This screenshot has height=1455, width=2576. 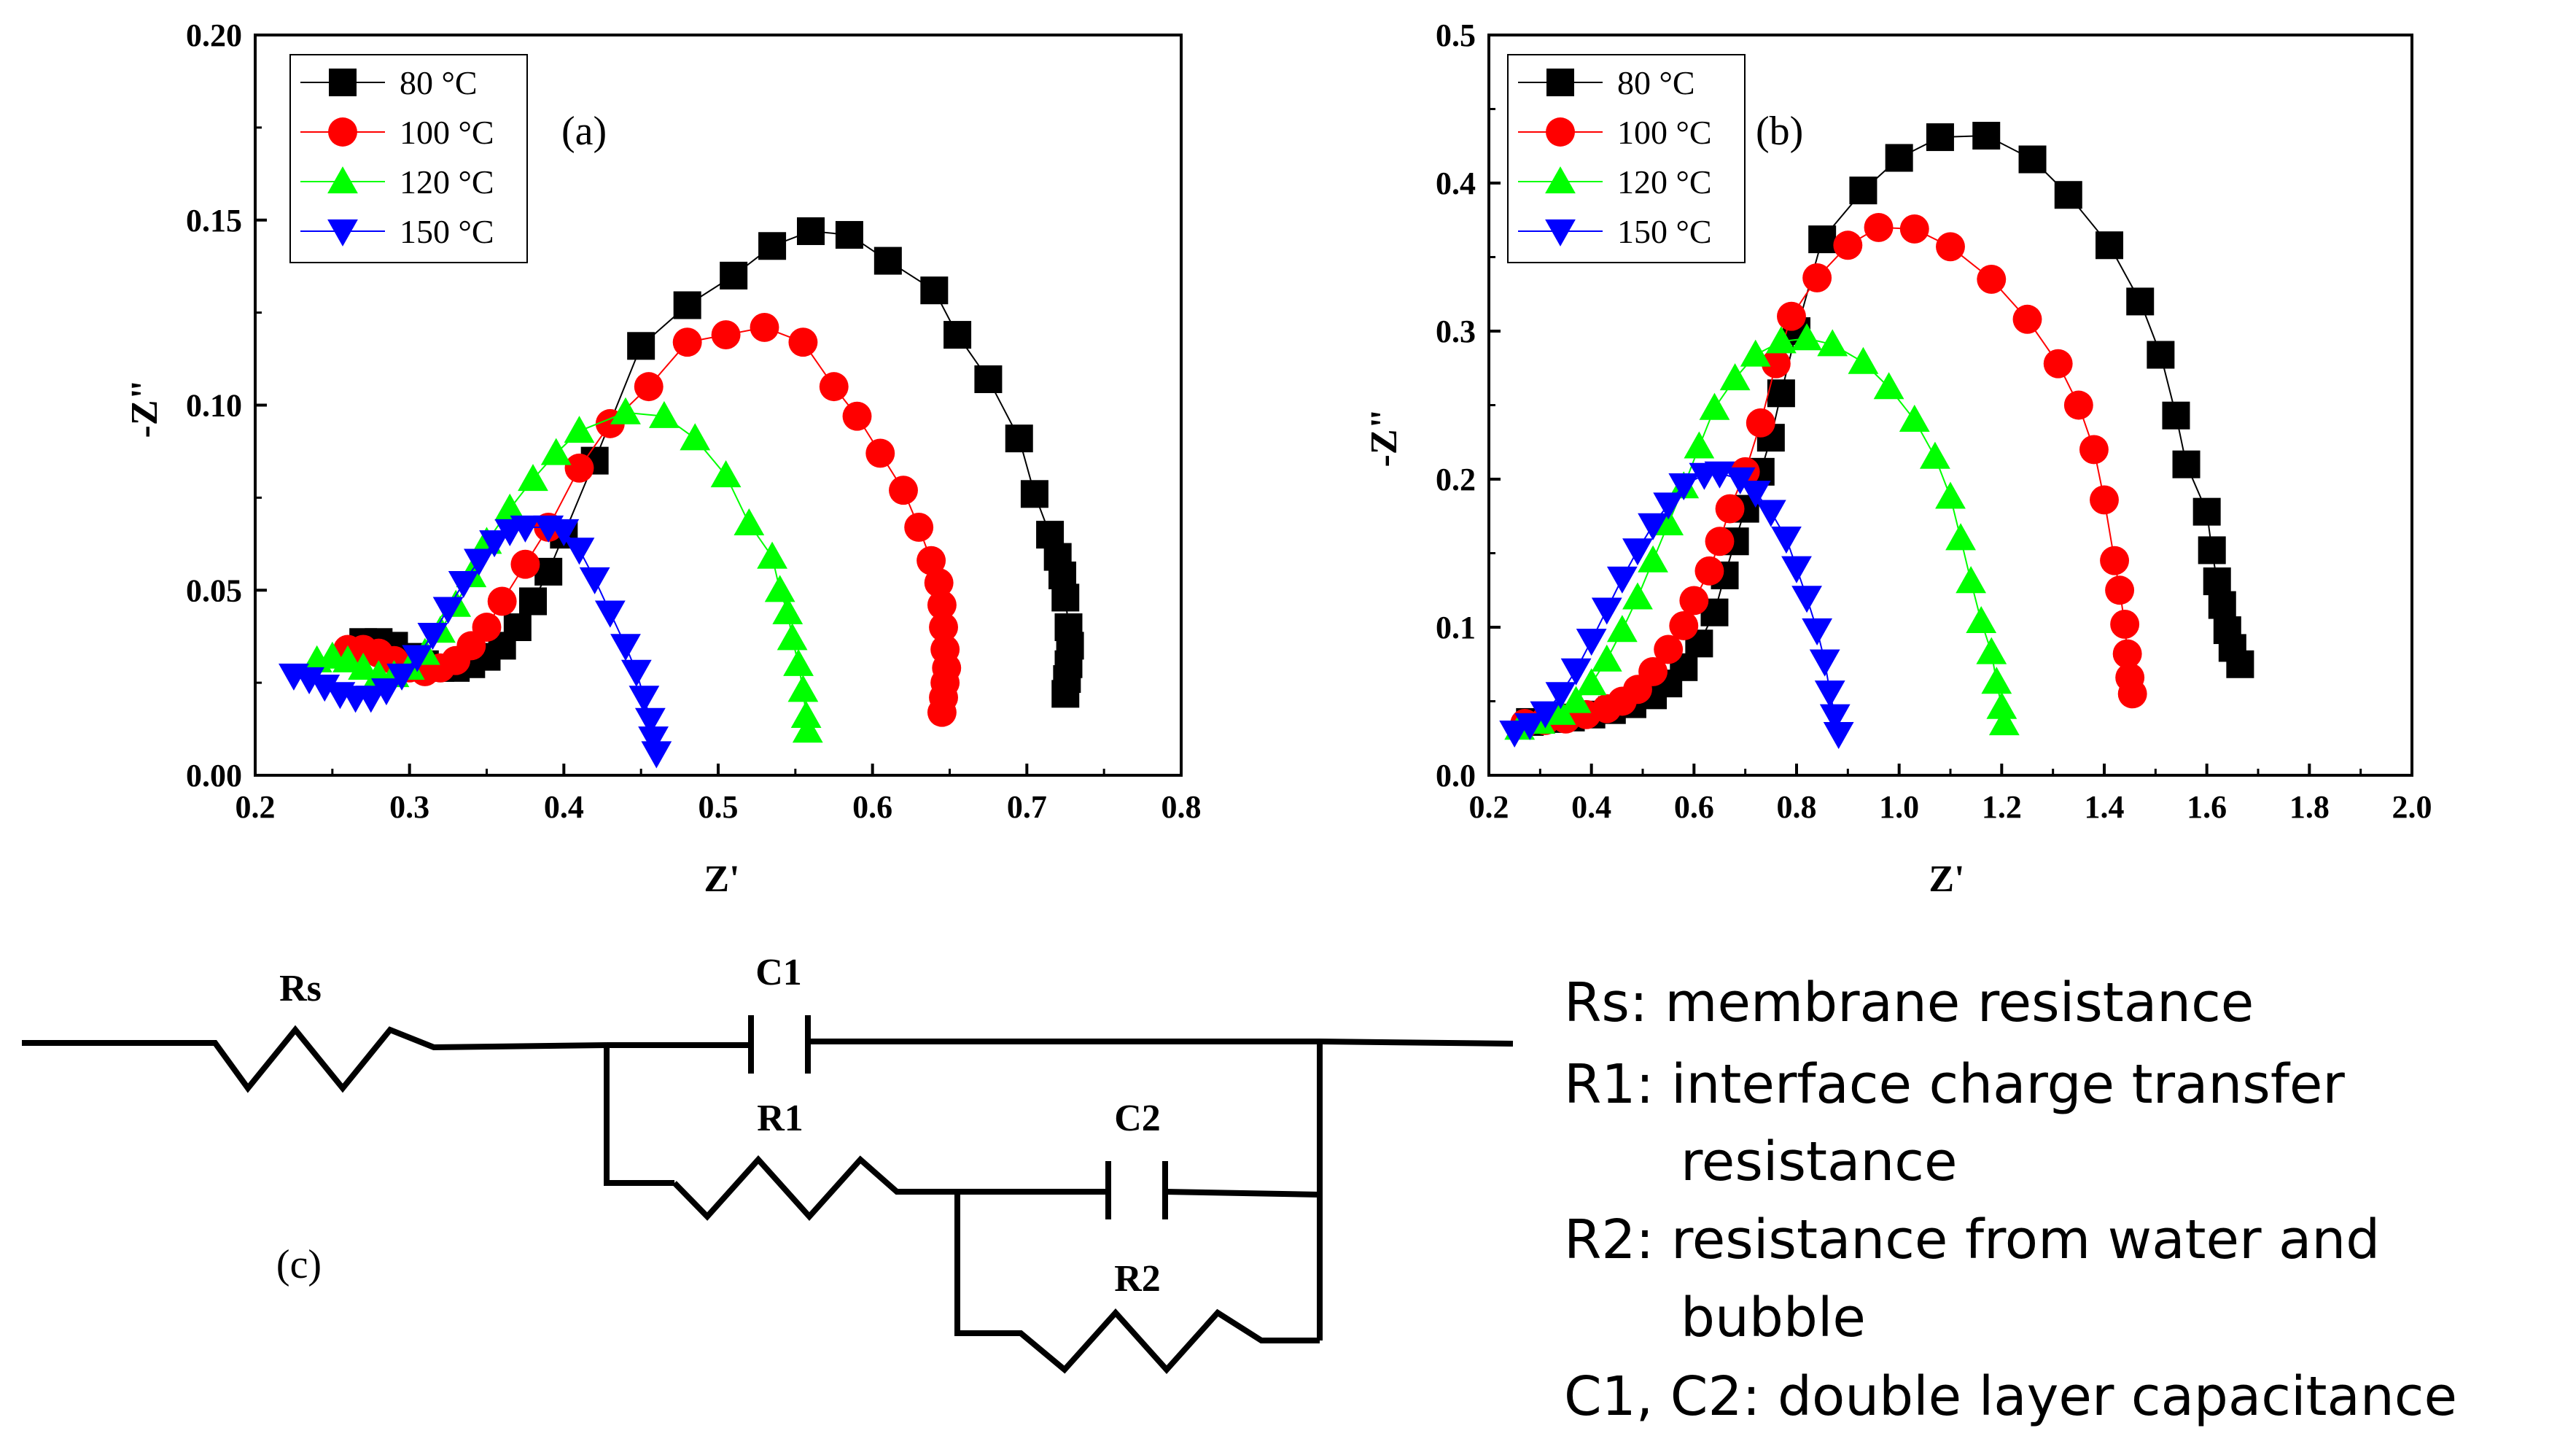 What do you see at coordinates (1626, 158) in the screenshot?
I see `chart-b-legend: 80 °C 100 °C 120 °C 150 °C` at bounding box center [1626, 158].